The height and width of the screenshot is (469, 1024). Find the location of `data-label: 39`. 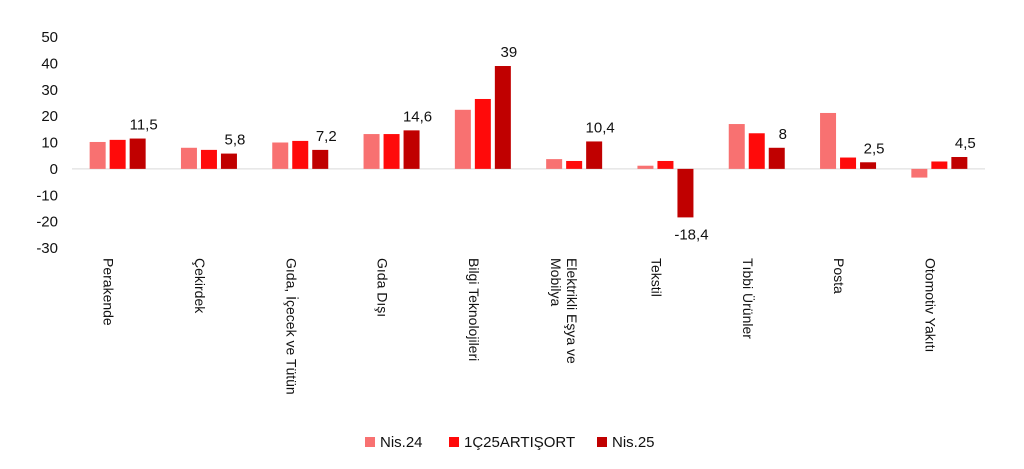

data-label: 39 is located at coordinates (509, 52).